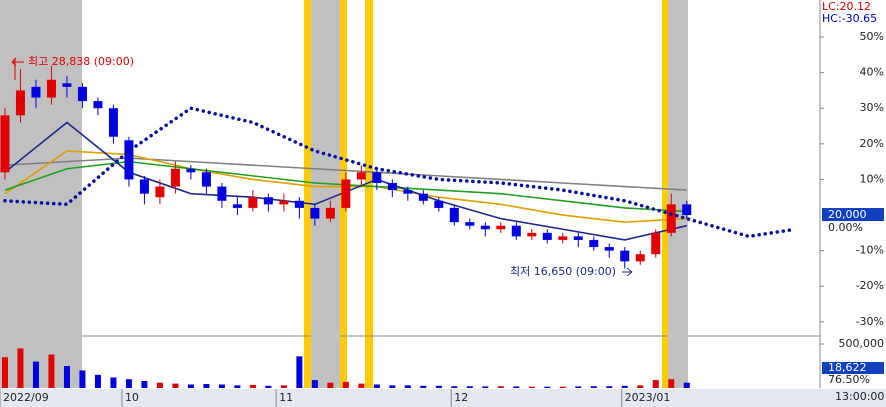  Describe the element at coordinates (132, 397) in the screenshot. I see `x-tick-label: 10` at that location.